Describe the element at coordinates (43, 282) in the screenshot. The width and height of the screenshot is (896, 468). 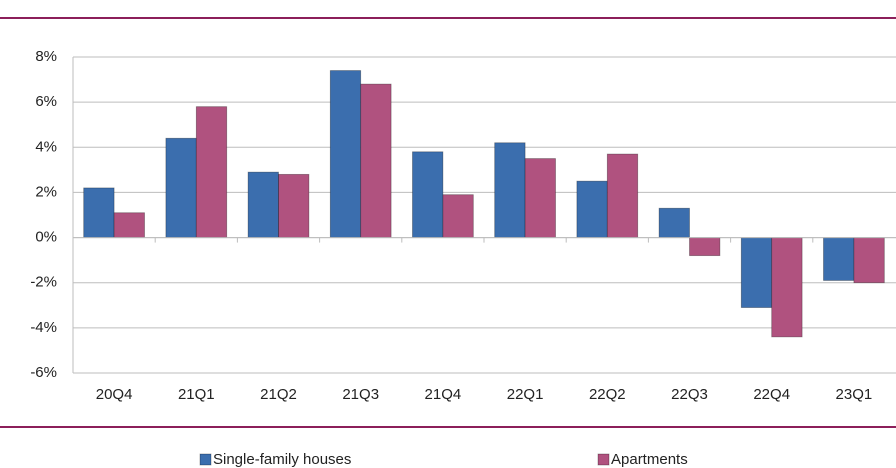
I see `y-tick-label: -2%` at that location.